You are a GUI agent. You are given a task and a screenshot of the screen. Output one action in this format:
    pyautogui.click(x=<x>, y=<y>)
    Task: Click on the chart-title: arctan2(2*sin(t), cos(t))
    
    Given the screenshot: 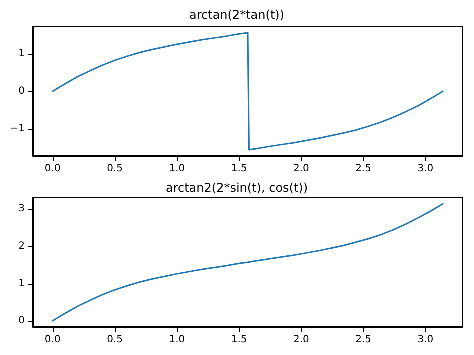 What is the action you would take?
    pyautogui.click(x=237, y=188)
    